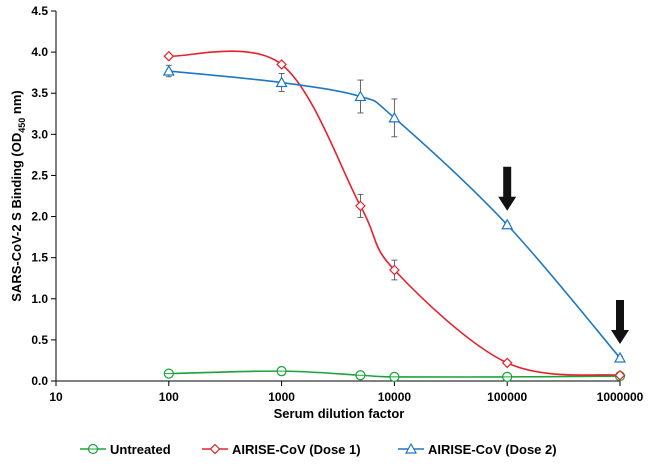  What do you see at coordinates (39, 299) in the screenshot?
I see `y-tick-label: 1.0` at bounding box center [39, 299].